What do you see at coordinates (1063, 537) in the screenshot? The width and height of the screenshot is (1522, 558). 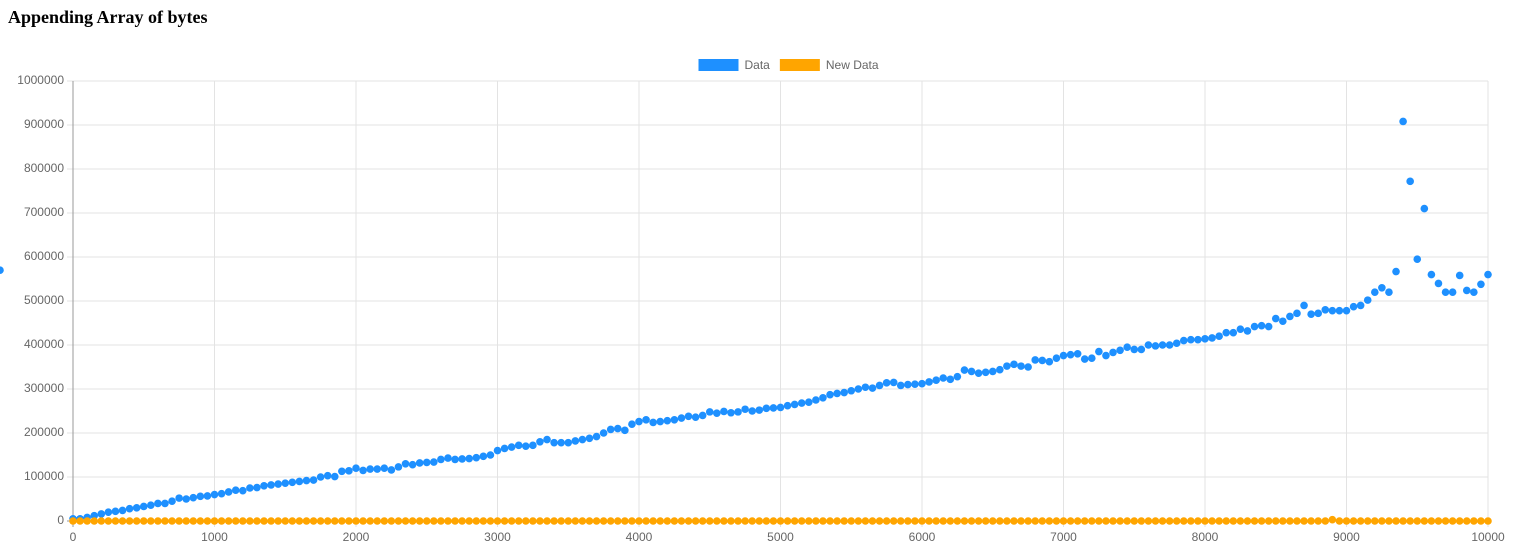 I see `x-tick-label: 7000` at bounding box center [1063, 537].